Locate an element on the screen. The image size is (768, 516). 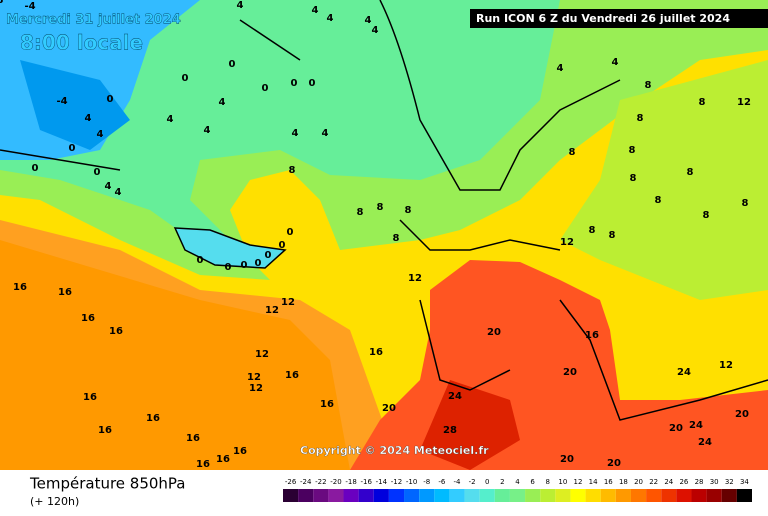
scale-label: -8 is located at coordinates (426, 482).